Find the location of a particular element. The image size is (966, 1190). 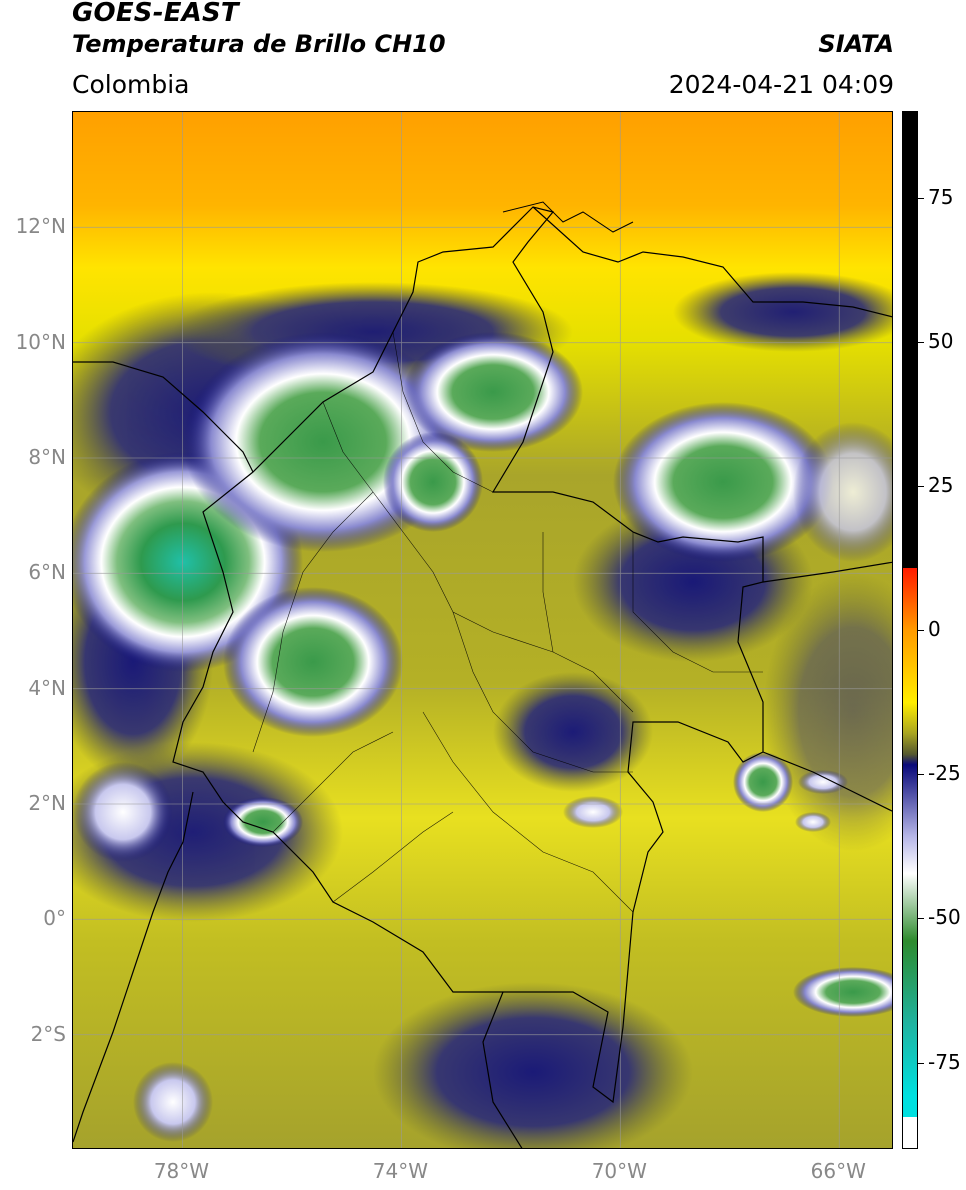

lat-tick-label: 4°N is located at coordinates (47, 687).